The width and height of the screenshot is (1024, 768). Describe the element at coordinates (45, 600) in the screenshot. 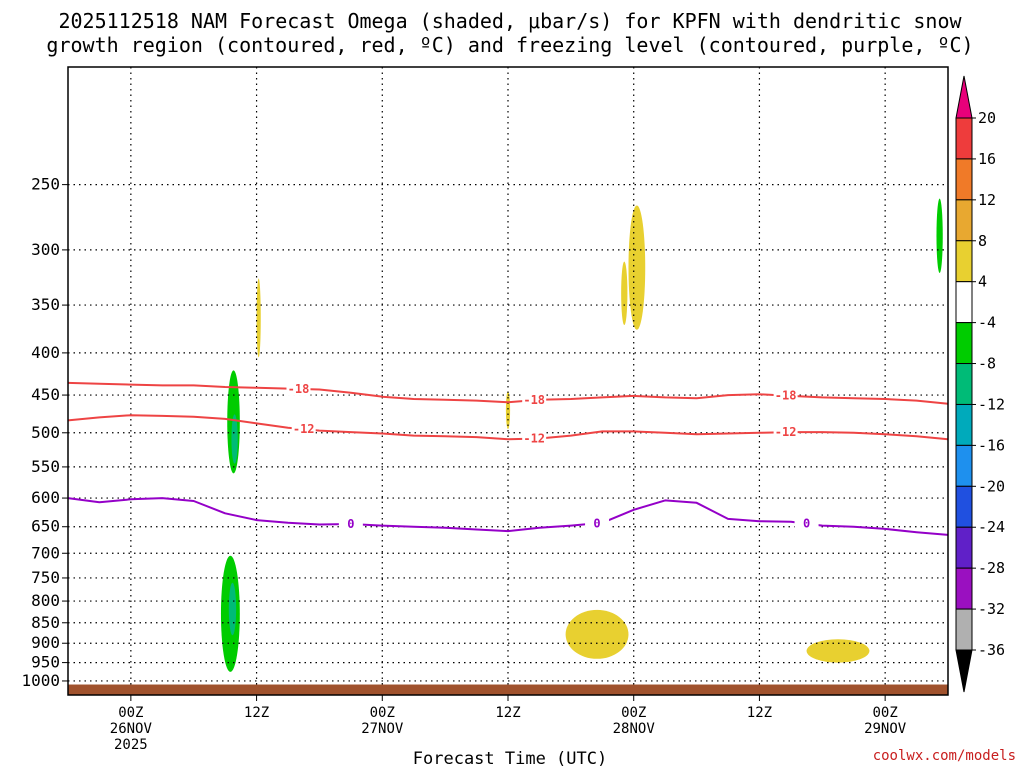

I see `y-tick-label-11: 800` at that location.